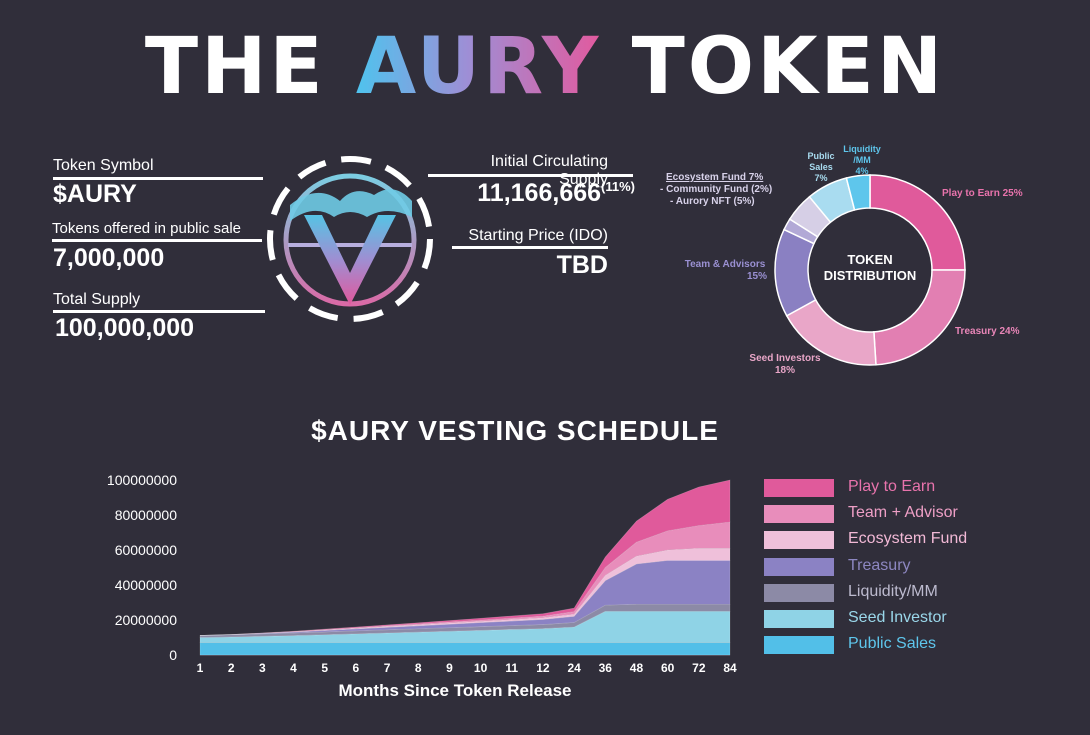 This screenshot has height=735, width=1090. Describe the element at coordinates (773, 67) in the screenshot. I see `title-suffix: TOKEN` at that location.